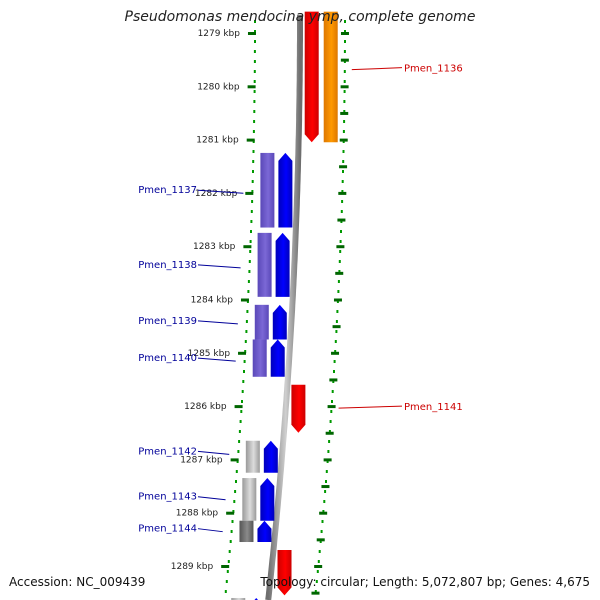 This screenshot has height=600, width=600. I want to click on pmen-1143-cds-box, so click(249, 499).